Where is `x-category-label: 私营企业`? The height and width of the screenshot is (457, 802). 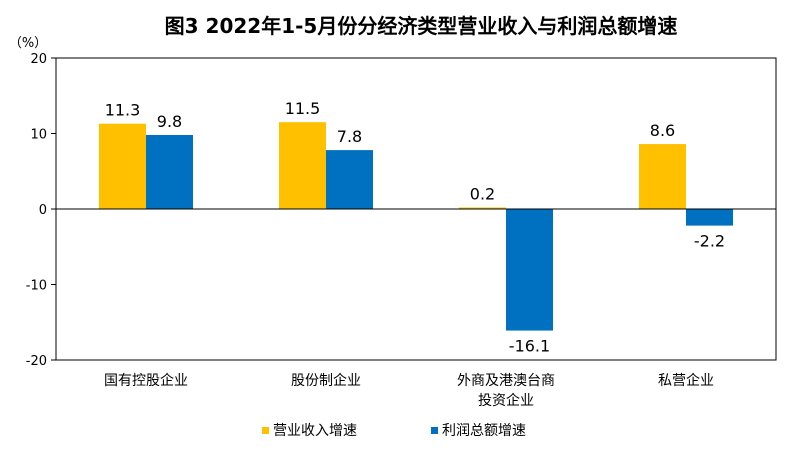 x-category-label: 私营企业 is located at coordinates (686, 380).